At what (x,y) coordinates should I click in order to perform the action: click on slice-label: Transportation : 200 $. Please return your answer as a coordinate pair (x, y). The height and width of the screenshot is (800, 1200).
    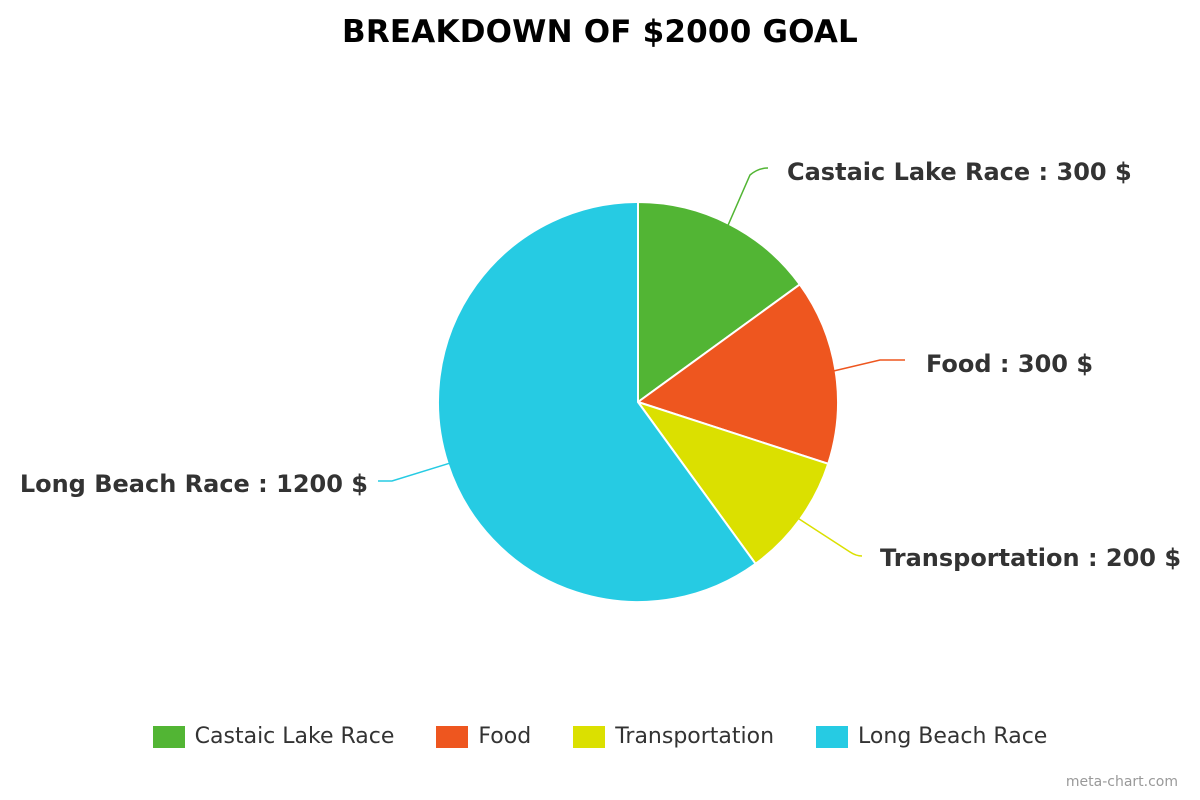
    Looking at the image, I should click on (1030, 558).